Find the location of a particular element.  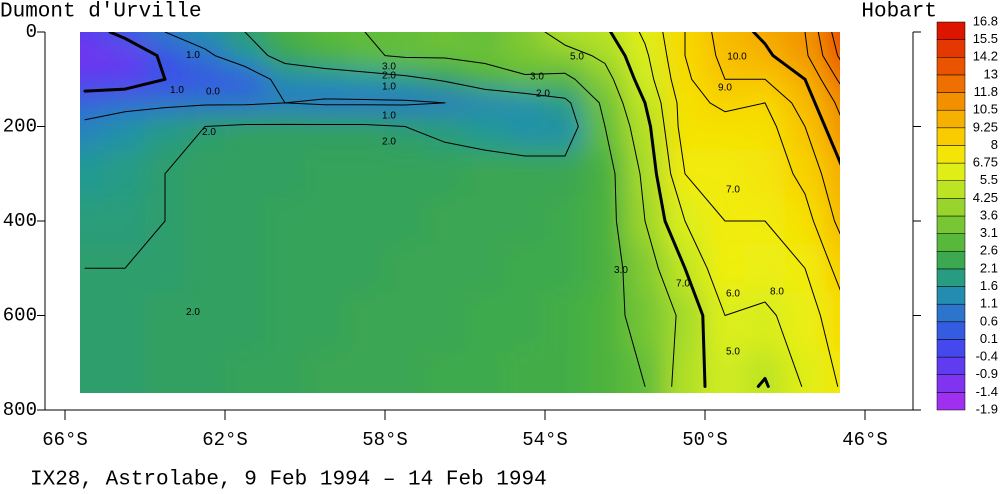

colorbar-label: 1.6 is located at coordinates (989, 285).